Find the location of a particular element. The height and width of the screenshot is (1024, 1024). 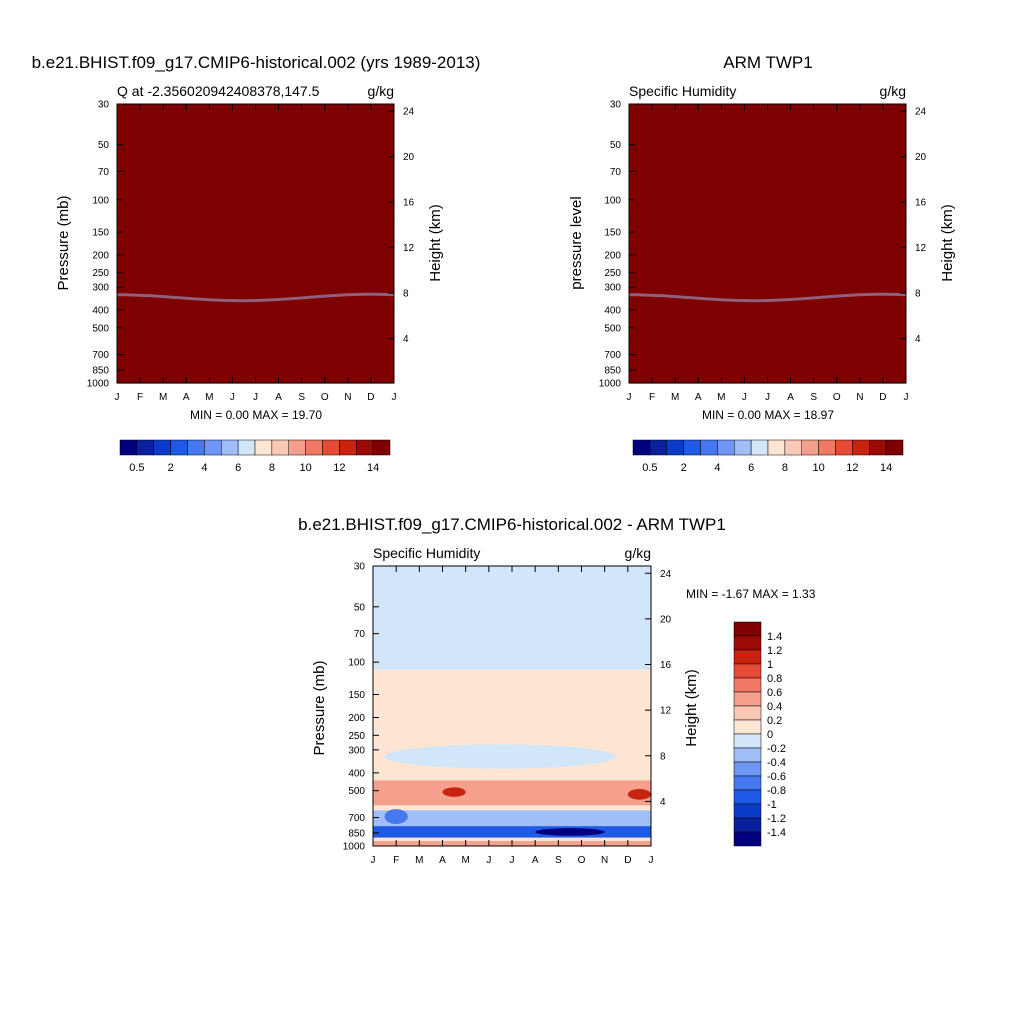

panel-diff-colorbar-label: -0.8 is located at coordinates (776, 791).